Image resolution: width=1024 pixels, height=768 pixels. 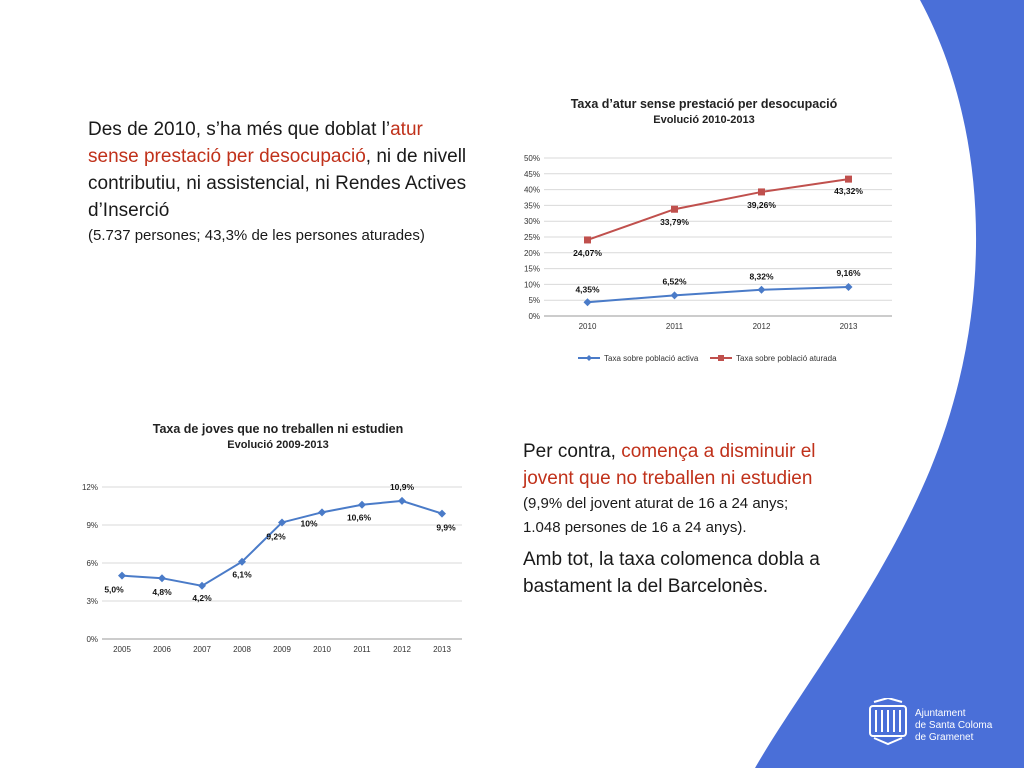 I want to click on data-label: 10,9%, so click(x=402, y=487).